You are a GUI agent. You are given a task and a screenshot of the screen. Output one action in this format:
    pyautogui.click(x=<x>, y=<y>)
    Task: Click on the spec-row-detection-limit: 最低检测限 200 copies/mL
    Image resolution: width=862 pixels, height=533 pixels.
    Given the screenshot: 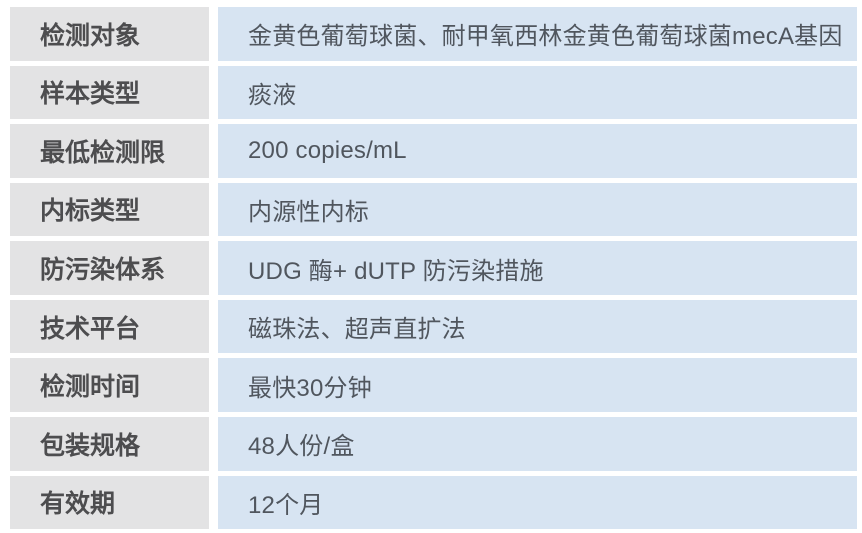 What is the action you would take?
    pyautogui.click(x=433, y=151)
    